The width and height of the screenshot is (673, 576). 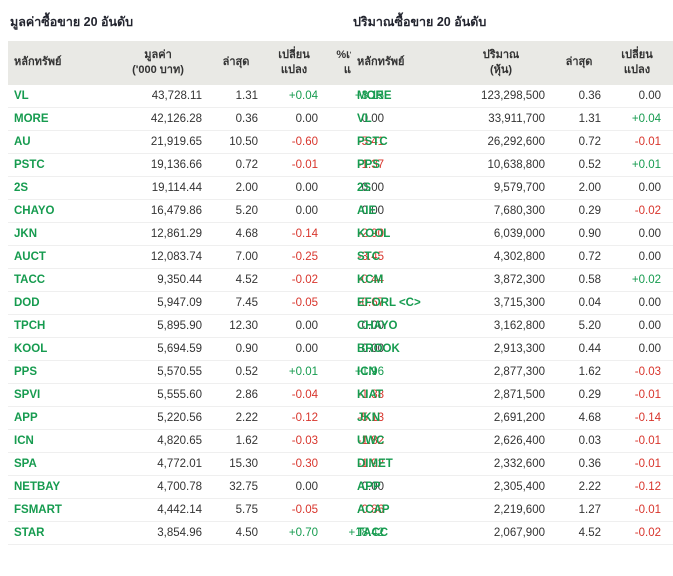 What do you see at coordinates (401, 441) in the screenshot?
I see `symbol-cell: UWC` at bounding box center [401, 441].